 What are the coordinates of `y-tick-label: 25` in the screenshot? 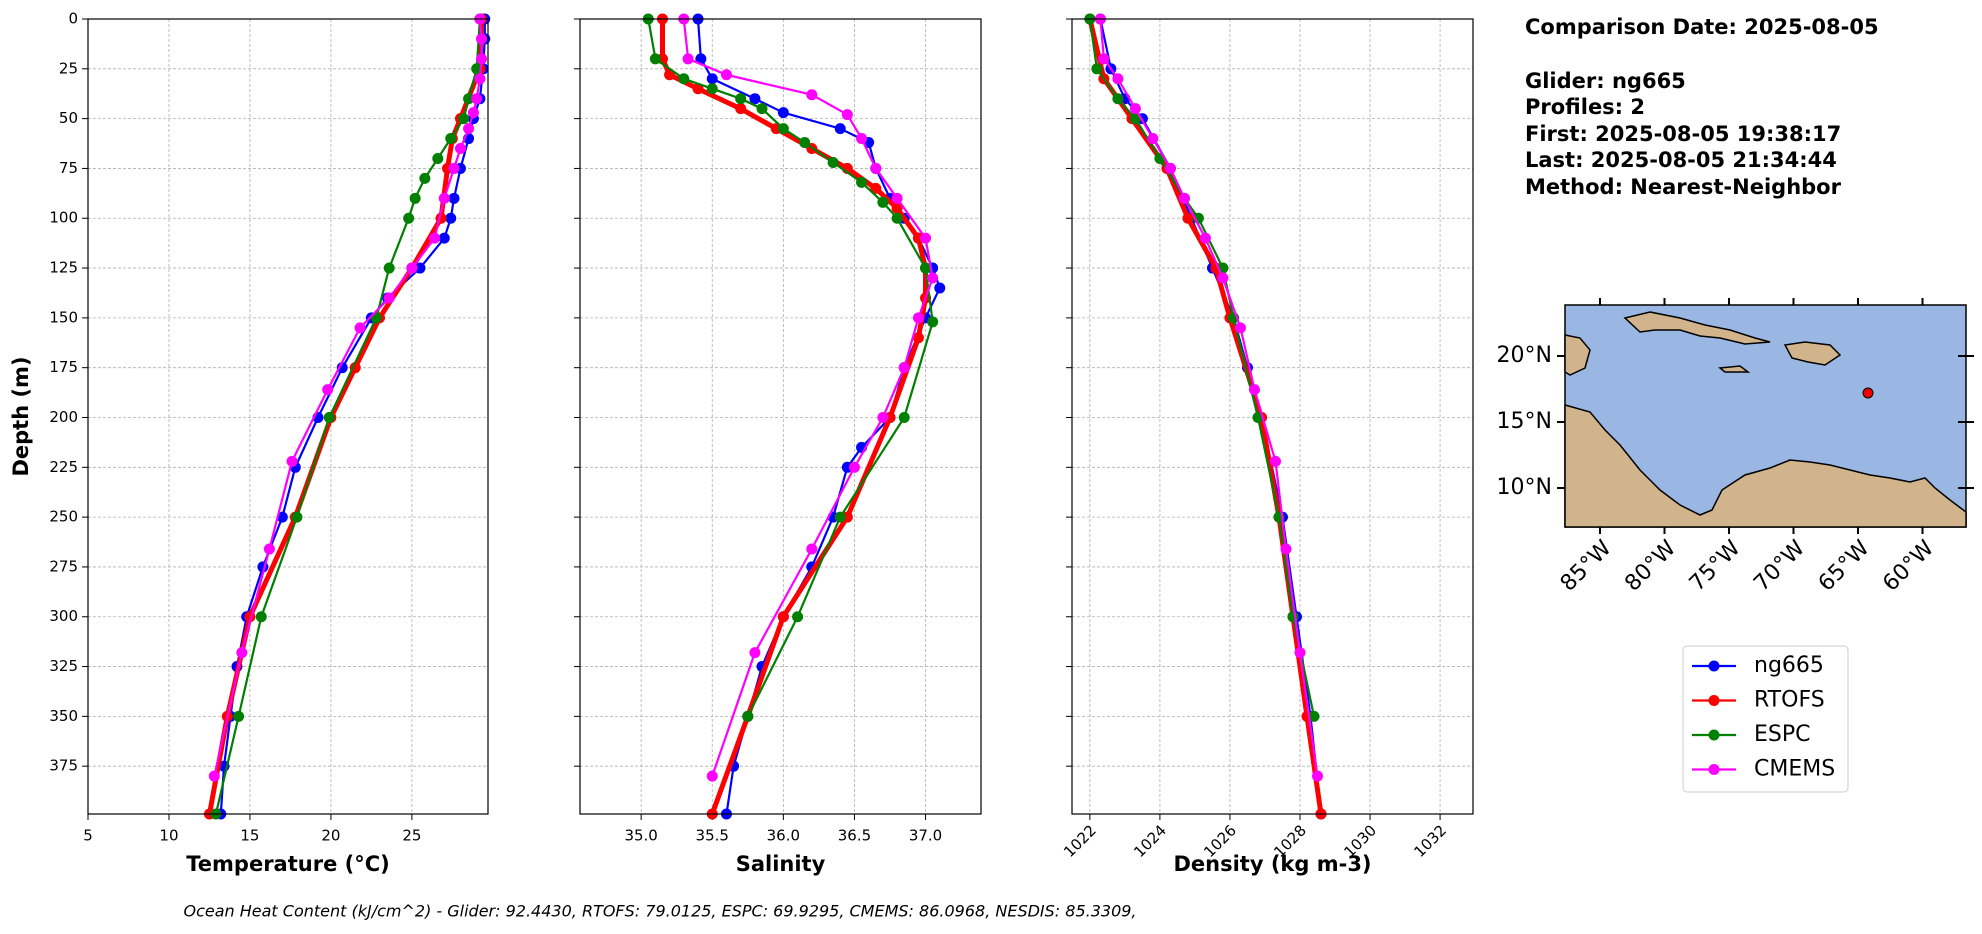 It's located at (68, 68).